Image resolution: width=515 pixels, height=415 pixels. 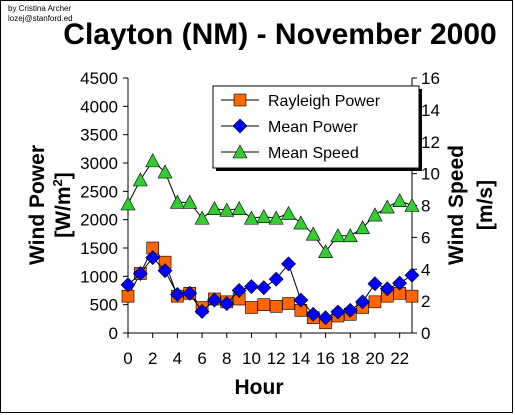 What do you see at coordinates (57, 182) in the screenshot?
I see `left-axis-unit-superscript: 2` at bounding box center [57, 182].